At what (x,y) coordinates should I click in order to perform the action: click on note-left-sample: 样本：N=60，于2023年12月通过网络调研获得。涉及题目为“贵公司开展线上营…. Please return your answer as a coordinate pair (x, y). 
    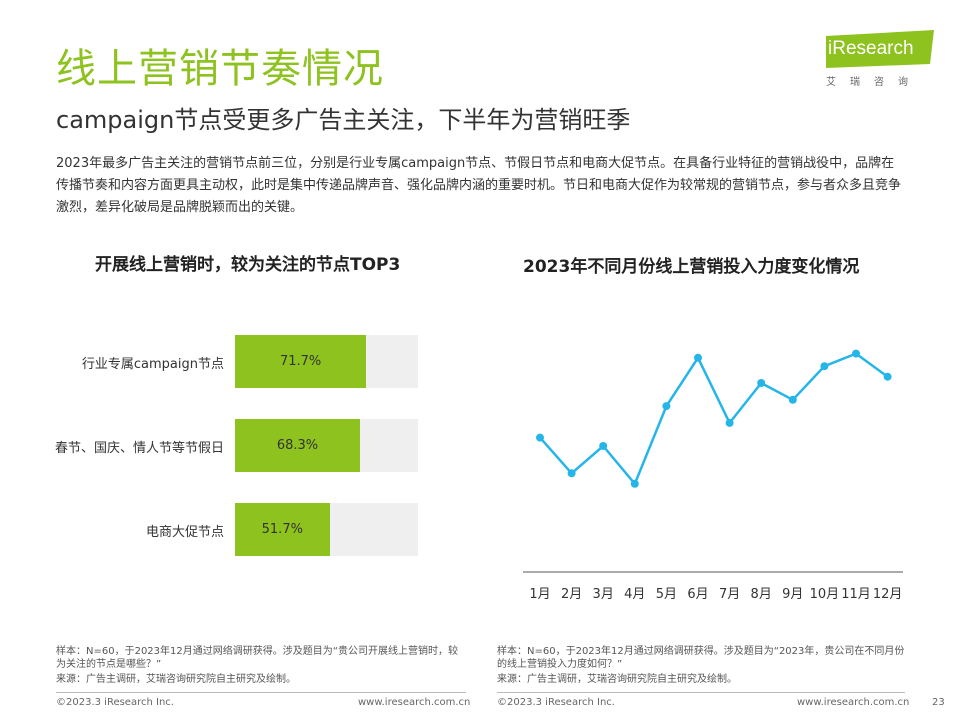
    Looking at the image, I should click on (257, 658).